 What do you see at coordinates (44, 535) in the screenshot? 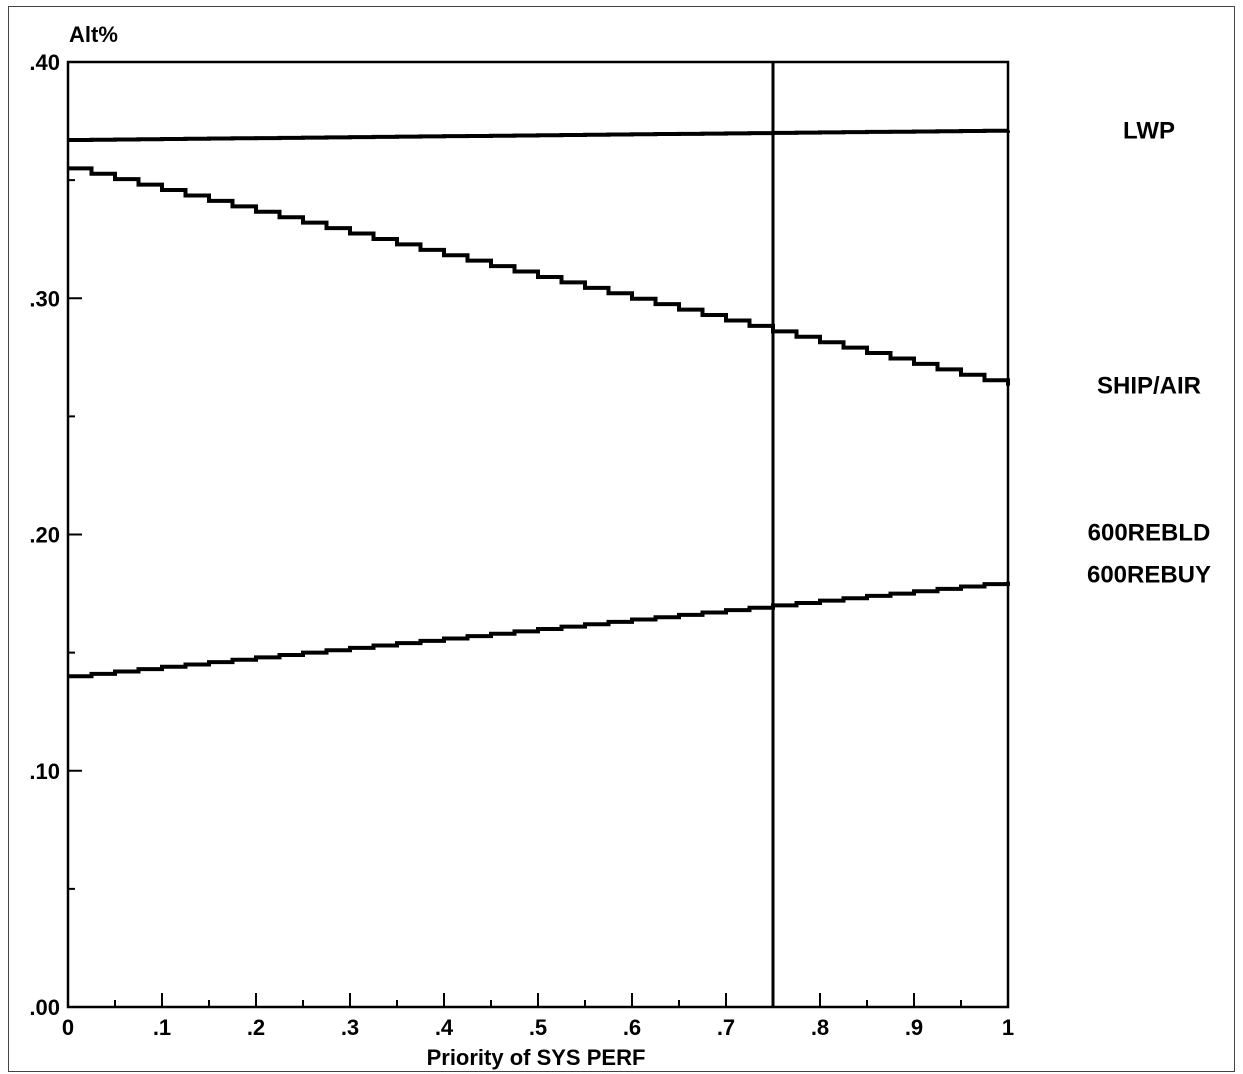
I see `y-tick-label: .20` at bounding box center [44, 535].